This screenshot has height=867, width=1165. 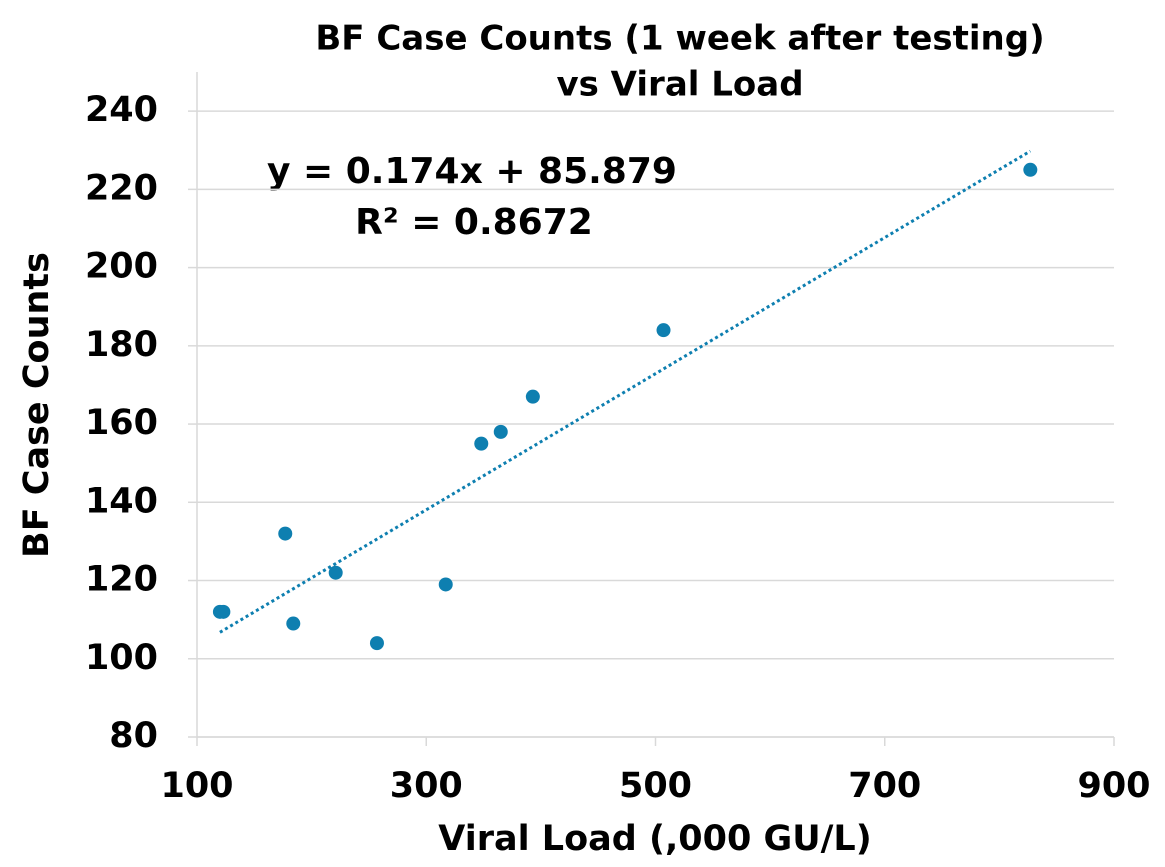 What do you see at coordinates (679, 85) in the screenshot?
I see `chart-title: vs Viral Load` at bounding box center [679, 85].